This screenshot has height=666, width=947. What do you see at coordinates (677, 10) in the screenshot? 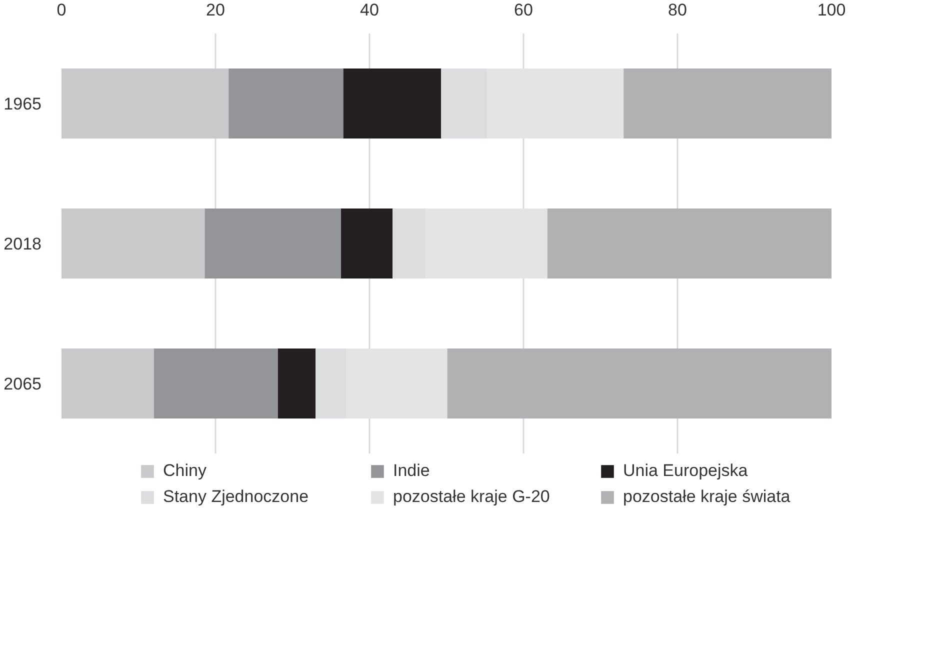
I see `x-tick-label: 80` at bounding box center [677, 10].